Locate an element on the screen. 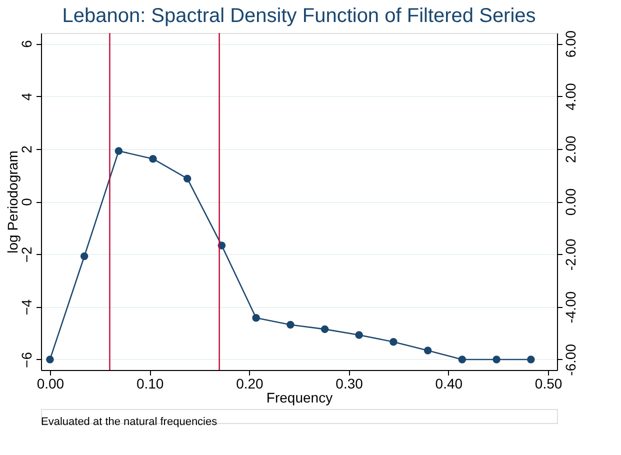 The height and width of the screenshot is (455, 621). x-tick-label: 0.20 is located at coordinates (250, 384).